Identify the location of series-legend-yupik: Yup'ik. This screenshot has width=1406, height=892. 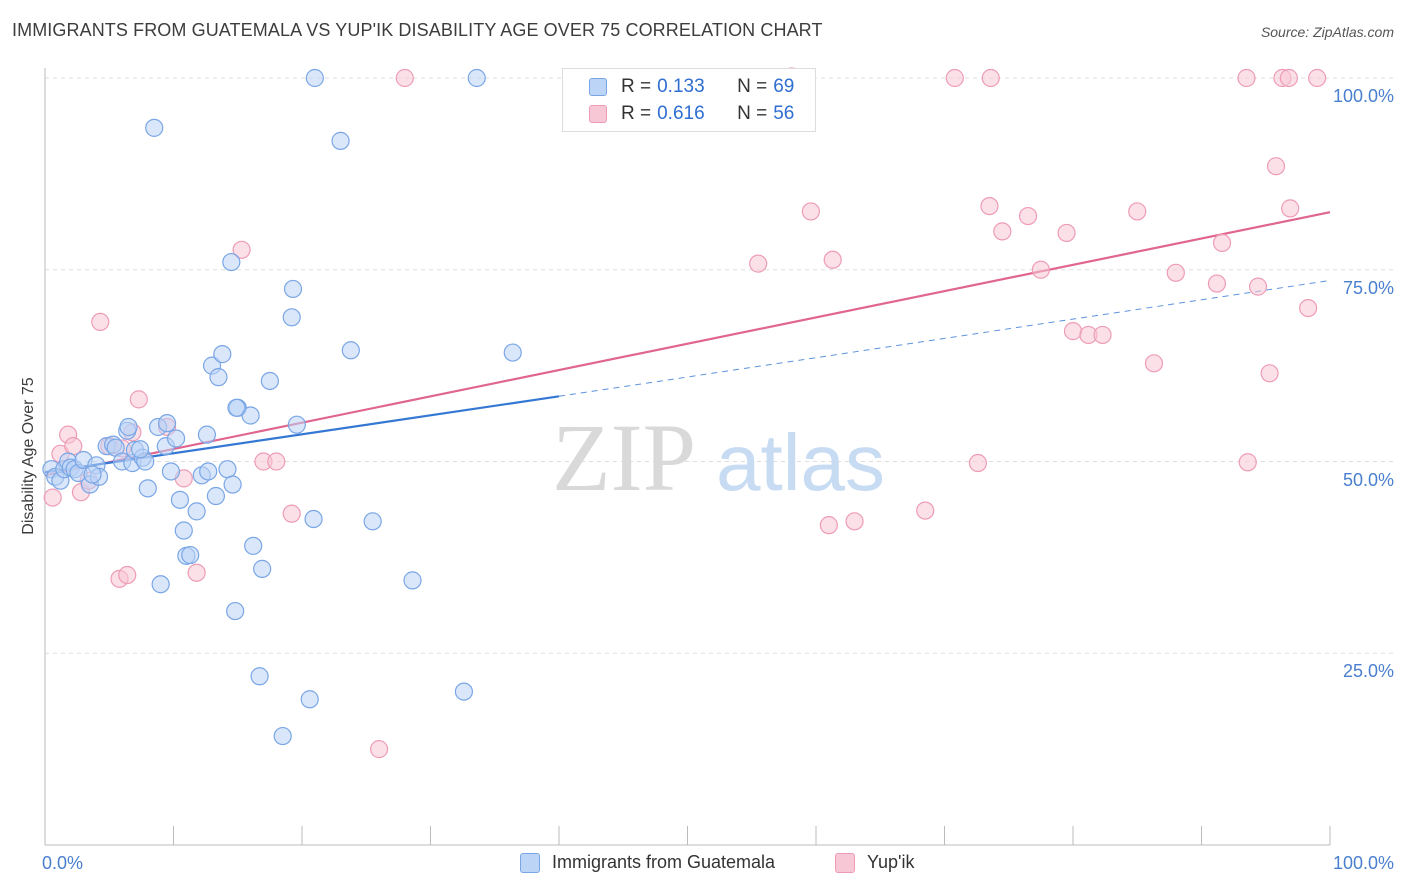
(874, 862).